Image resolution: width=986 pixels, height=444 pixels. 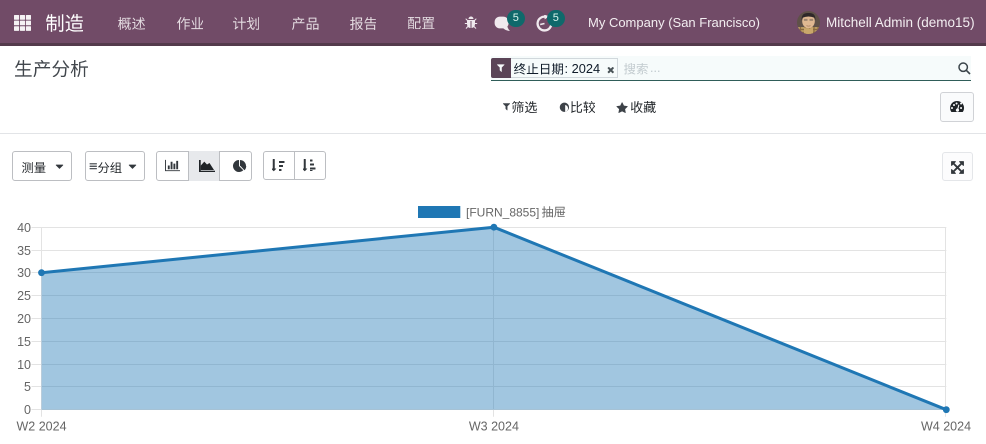 What do you see at coordinates (27, 410) in the screenshot?
I see `svg-text: 0` at bounding box center [27, 410].